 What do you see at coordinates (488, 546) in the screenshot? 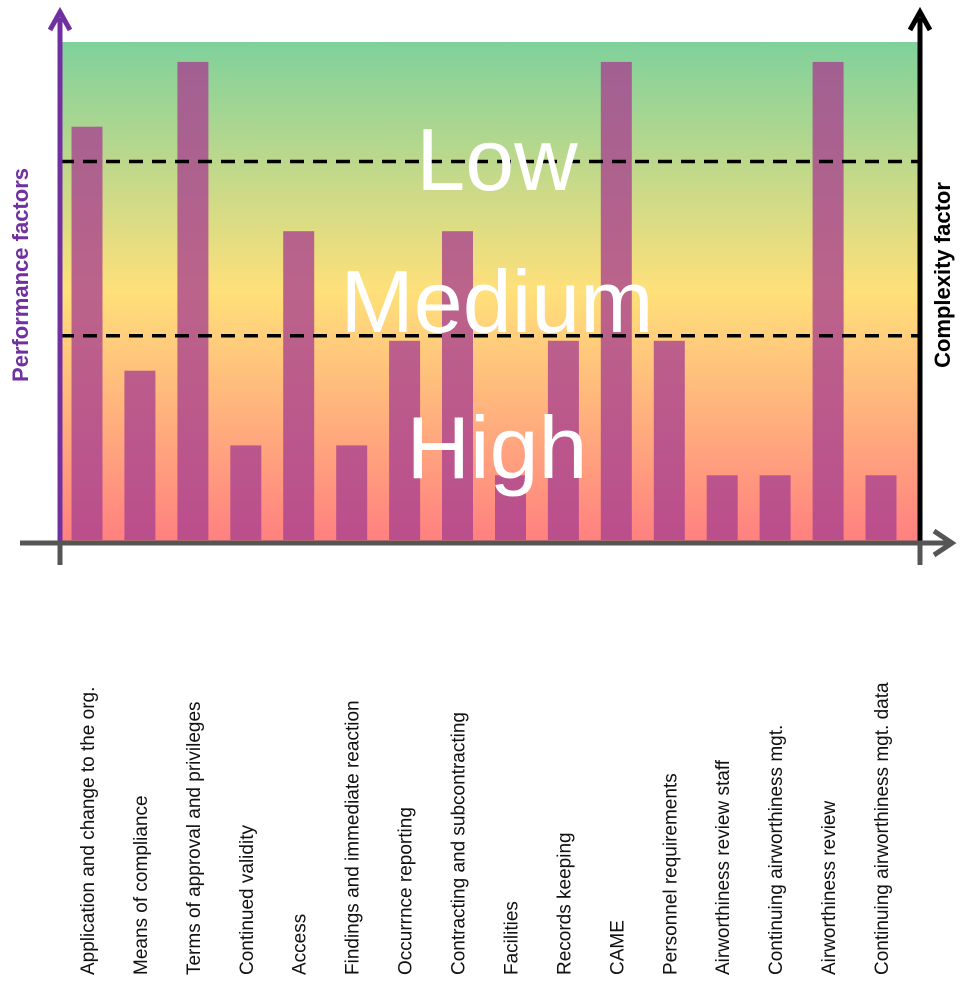
I see `x-axis` at bounding box center [488, 546].